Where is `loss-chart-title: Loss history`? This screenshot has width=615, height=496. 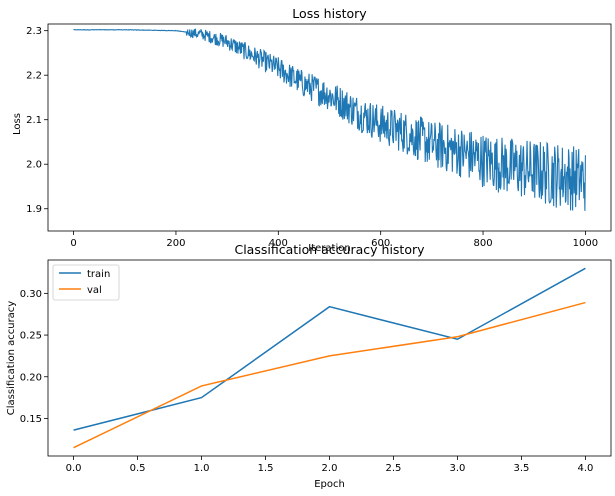
loss-chart-title: Loss history is located at coordinates (329, 13).